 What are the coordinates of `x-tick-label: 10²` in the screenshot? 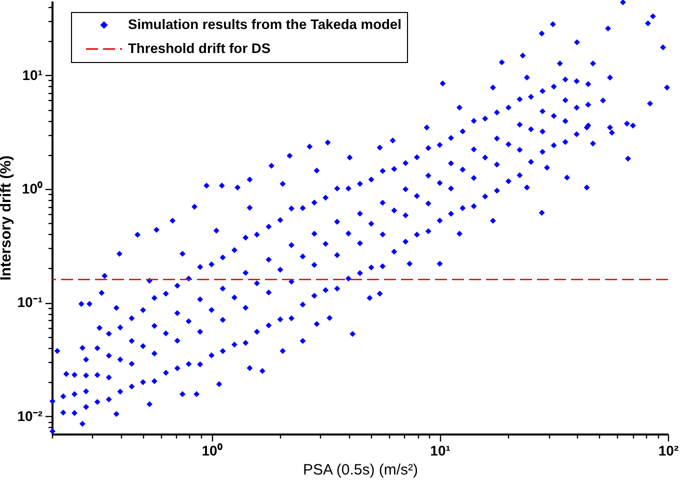 It's located at (668, 450).